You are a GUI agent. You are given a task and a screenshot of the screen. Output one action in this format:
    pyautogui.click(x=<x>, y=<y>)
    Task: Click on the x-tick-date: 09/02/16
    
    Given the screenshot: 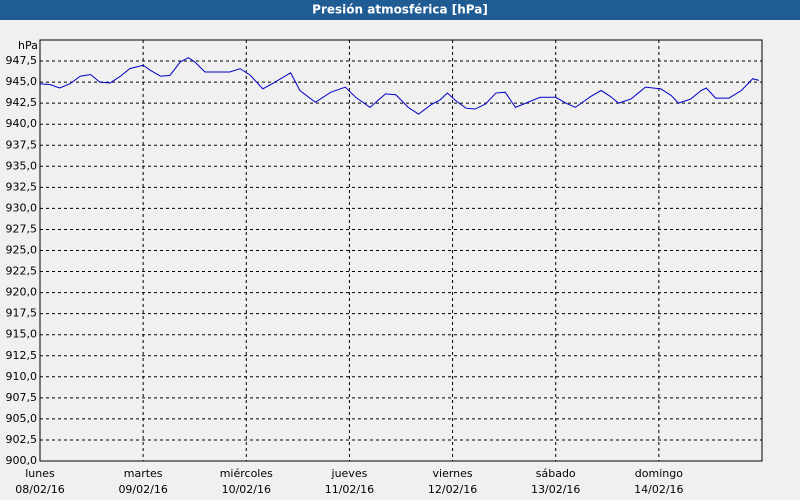 What is the action you would take?
    pyautogui.click(x=142, y=489)
    